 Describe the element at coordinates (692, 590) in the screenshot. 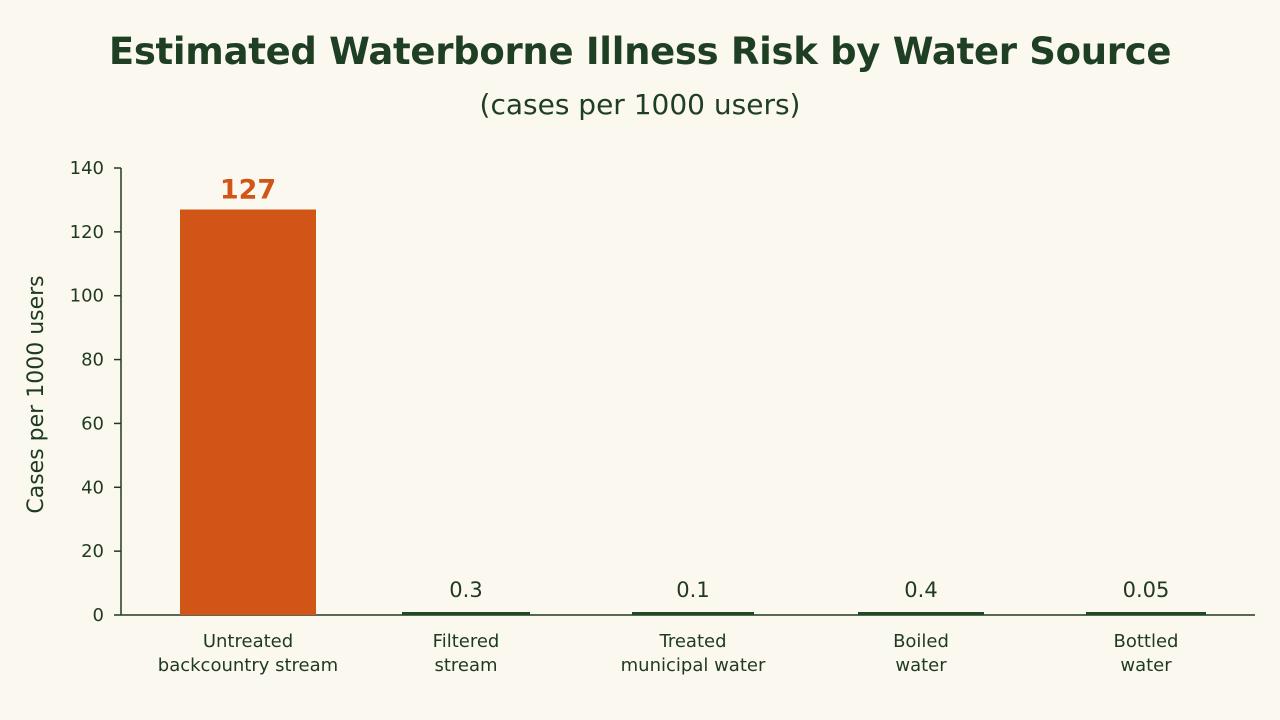

I see `data-label: 0.1` at that location.